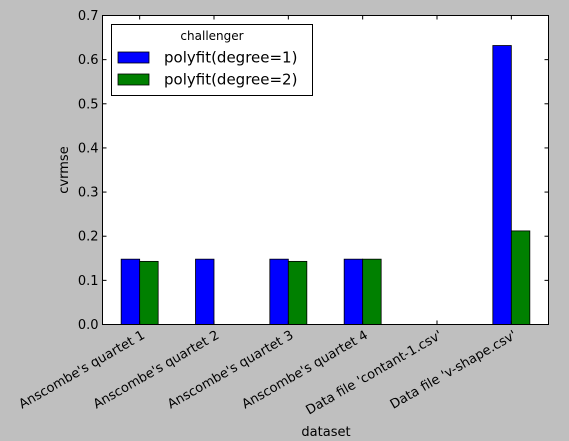 This screenshot has height=441, width=569. What do you see at coordinates (88, 193) in the screenshot?
I see `y-tick-label: 0.3` at bounding box center [88, 193].